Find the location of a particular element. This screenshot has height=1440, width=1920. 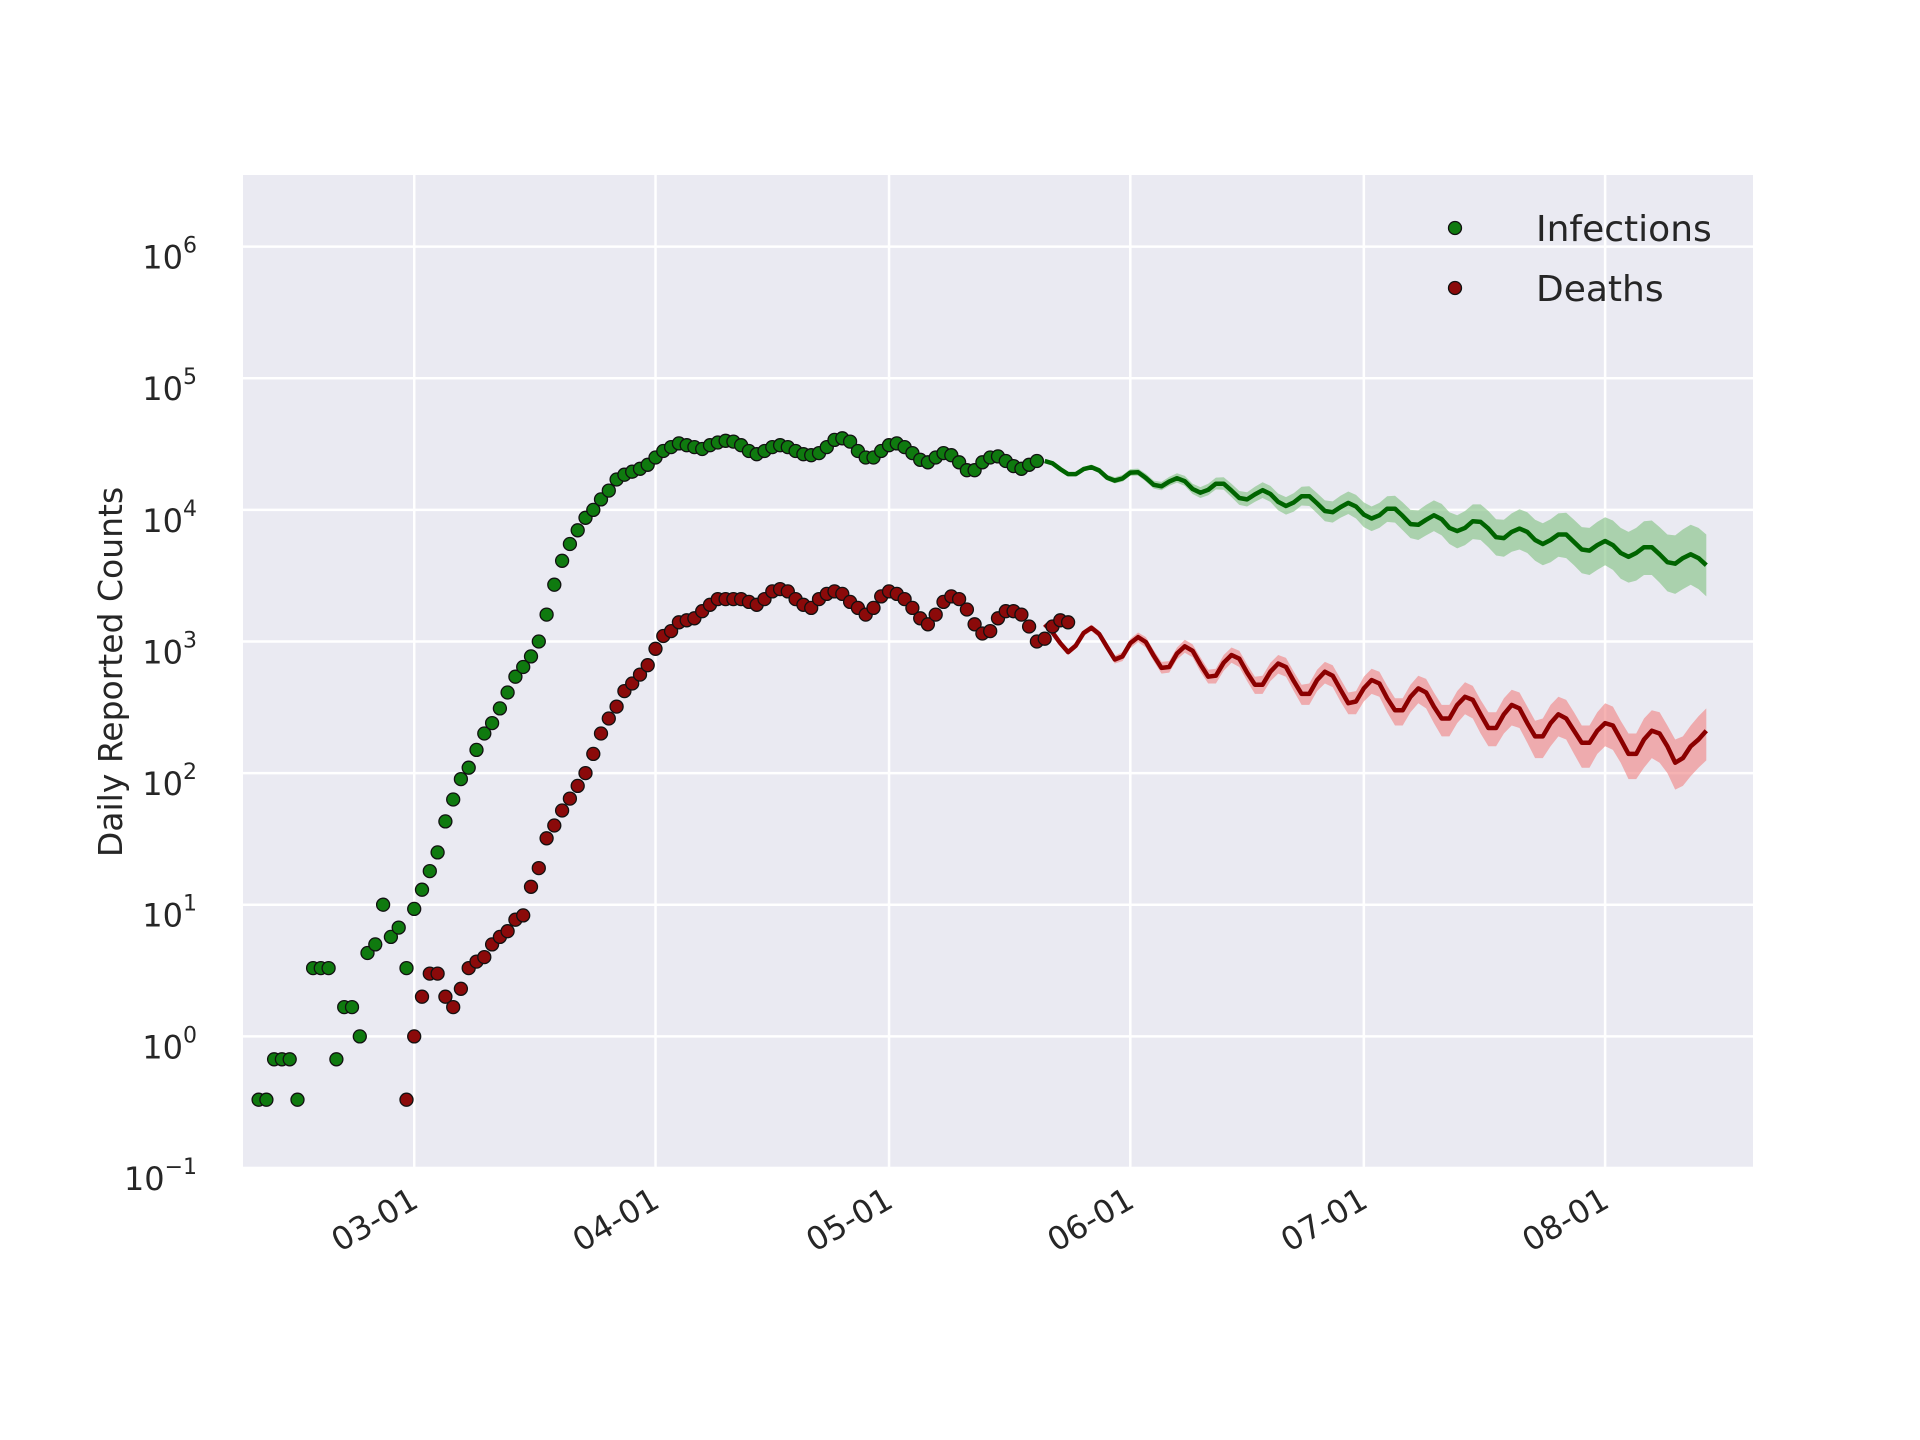

legend: Infections Deaths is located at coordinates (1579, 259).